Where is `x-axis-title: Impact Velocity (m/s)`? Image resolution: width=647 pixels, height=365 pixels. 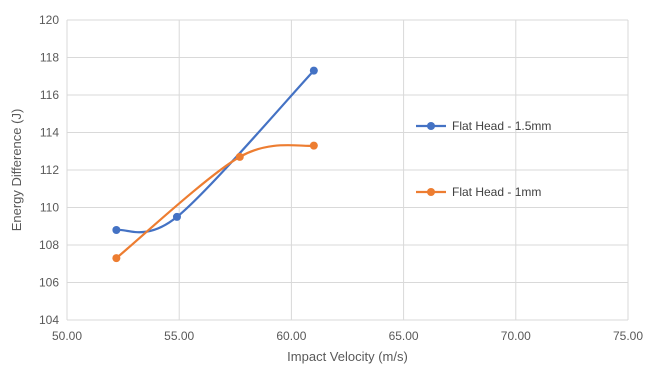
x-axis-title: Impact Velocity (m/s) is located at coordinates (347, 356).